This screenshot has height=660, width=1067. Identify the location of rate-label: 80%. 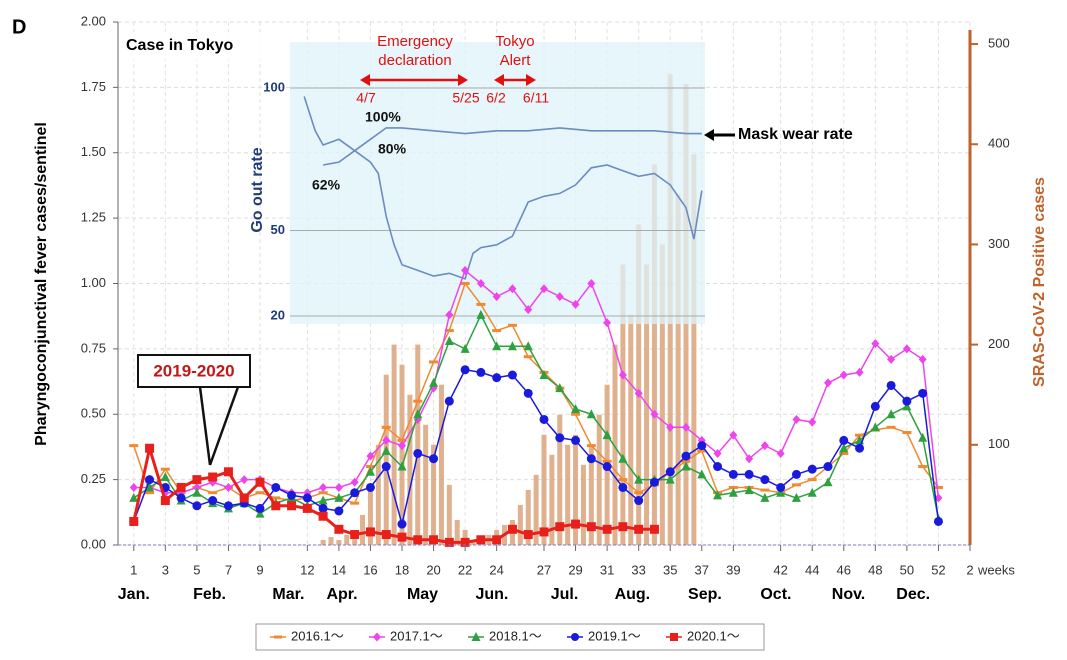
(392, 149).